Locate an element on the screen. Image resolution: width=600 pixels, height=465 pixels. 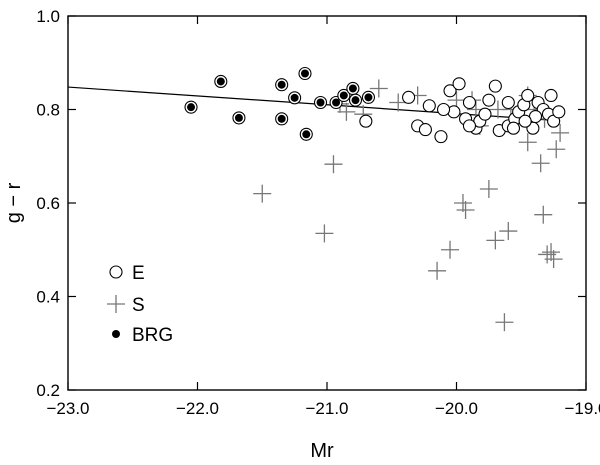
y-tick-label: 0.2 is located at coordinates (48, 390).